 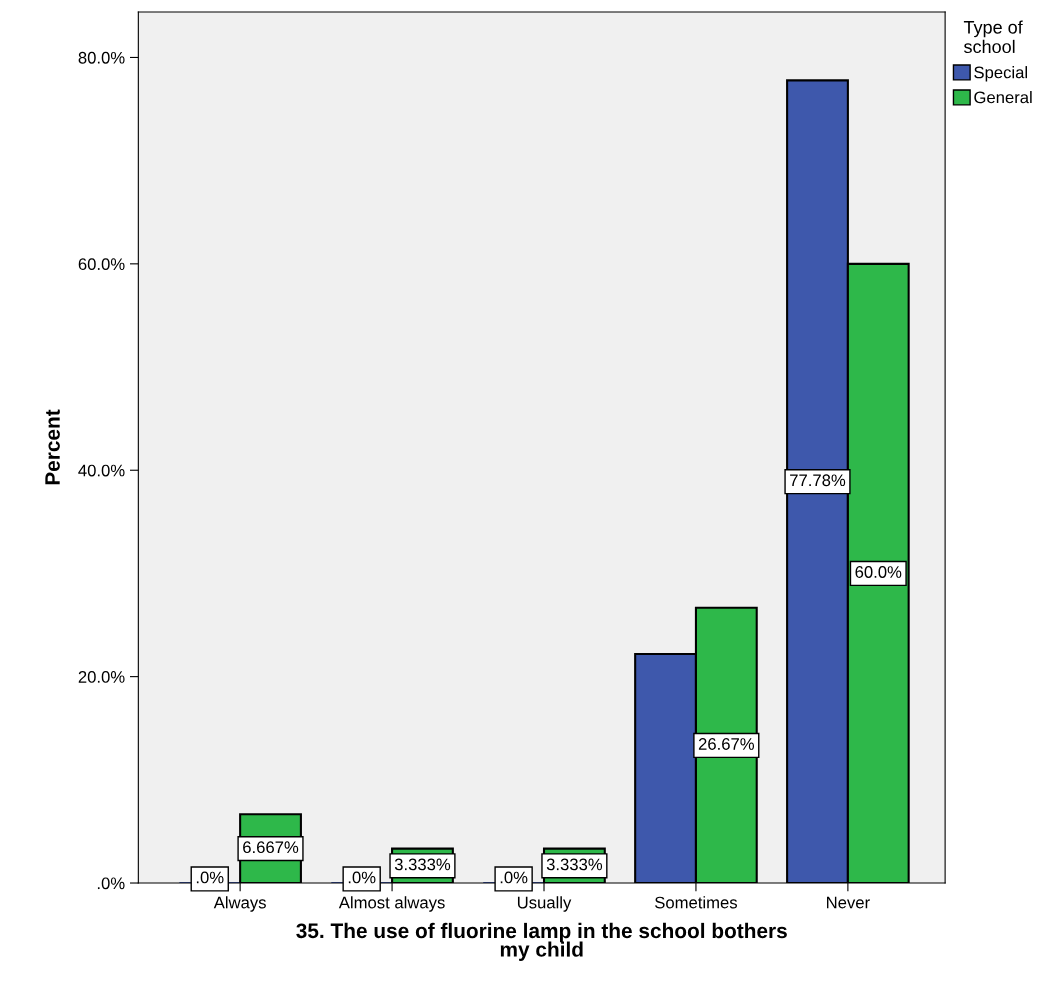 What do you see at coordinates (101, 470) in the screenshot?
I see `y-tick-label: 40.0%` at bounding box center [101, 470].